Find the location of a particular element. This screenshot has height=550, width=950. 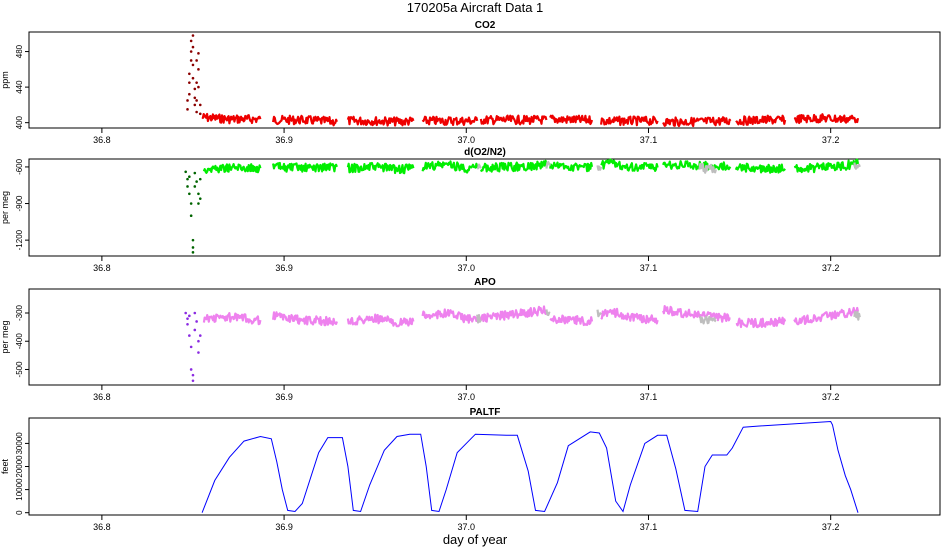

co2-x-tick-label: 37.0 is located at coordinates (467, 140).